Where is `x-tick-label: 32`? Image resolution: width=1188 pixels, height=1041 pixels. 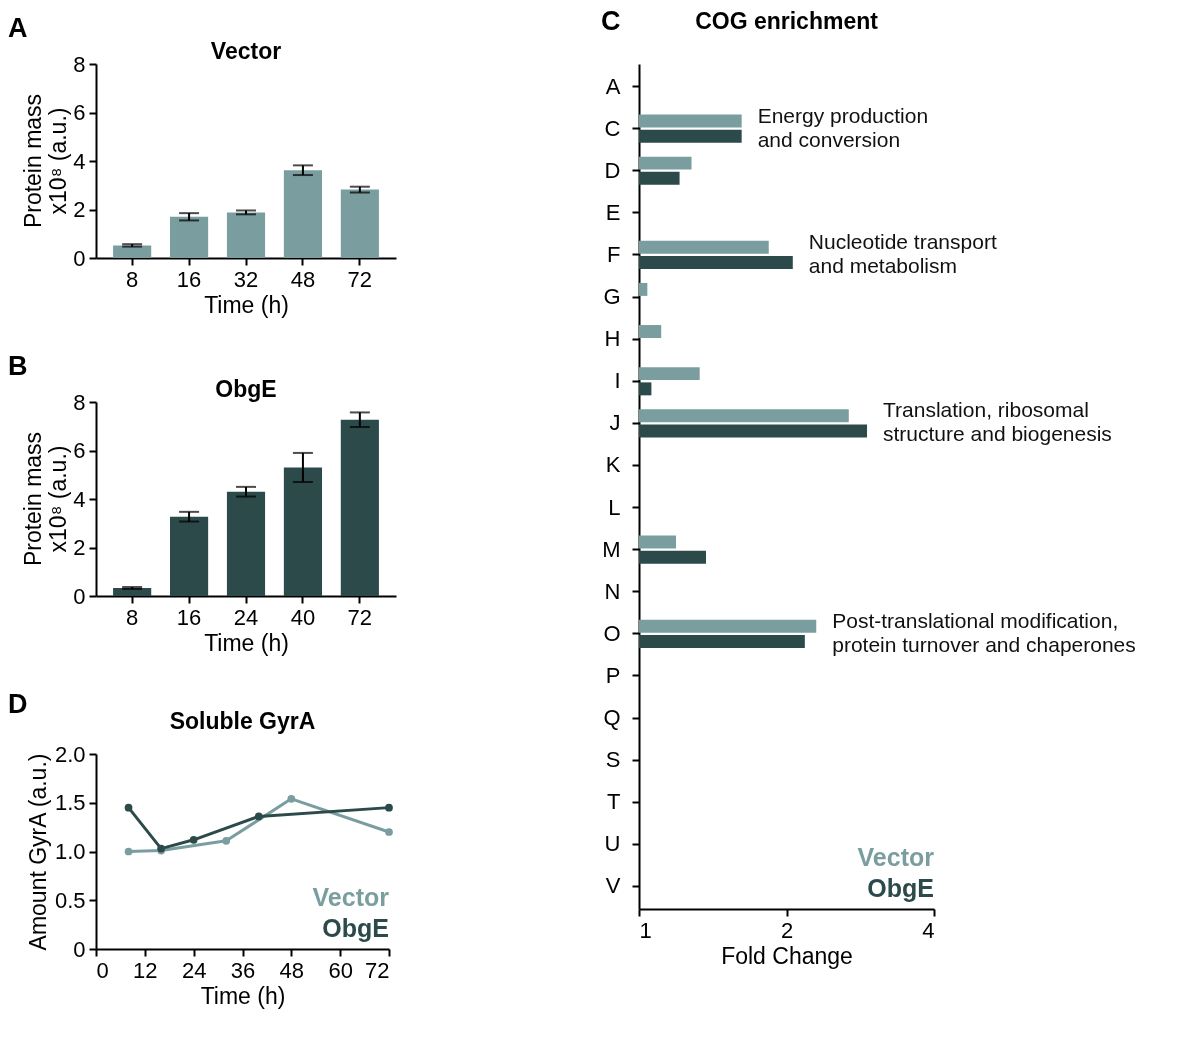 x-tick-label: 32 is located at coordinates (246, 279).